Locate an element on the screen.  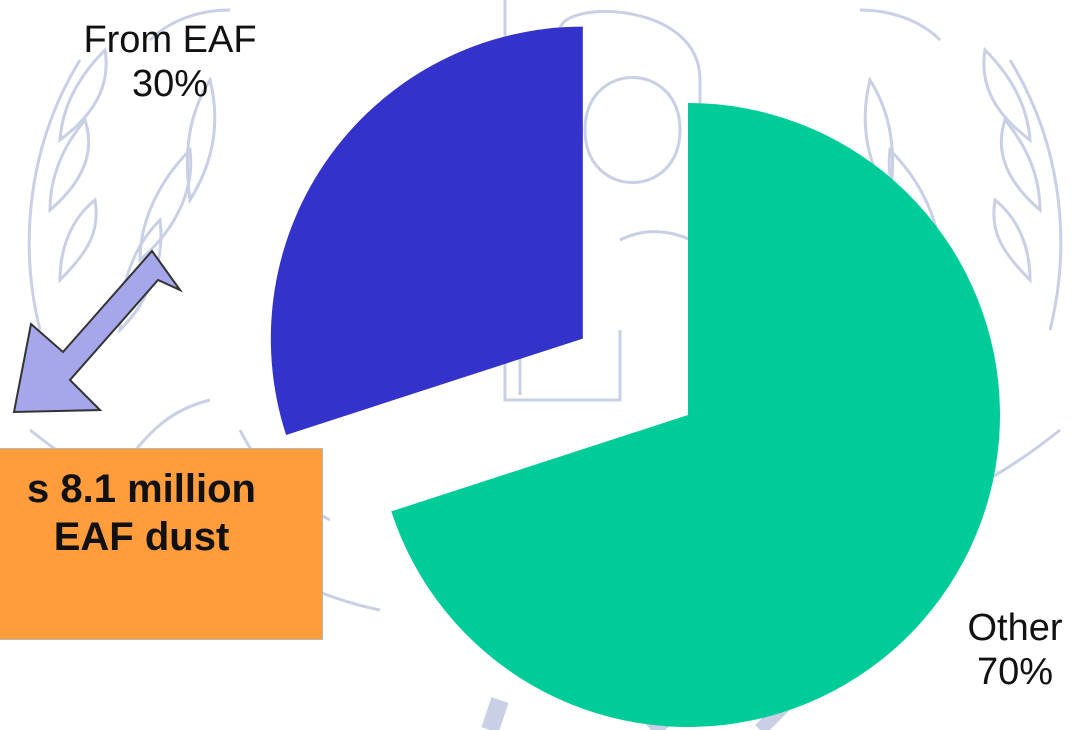
slice-label-other: Other 70% is located at coordinates (1009, 650).